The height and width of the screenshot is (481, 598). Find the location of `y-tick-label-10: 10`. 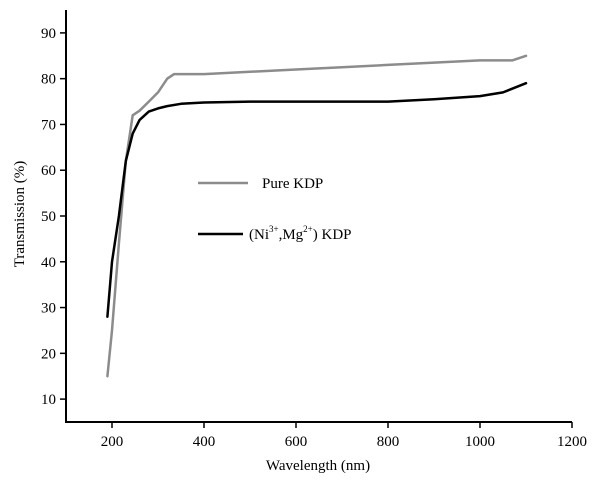

y-tick-label-10: 10 is located at coordinates (48, 400).